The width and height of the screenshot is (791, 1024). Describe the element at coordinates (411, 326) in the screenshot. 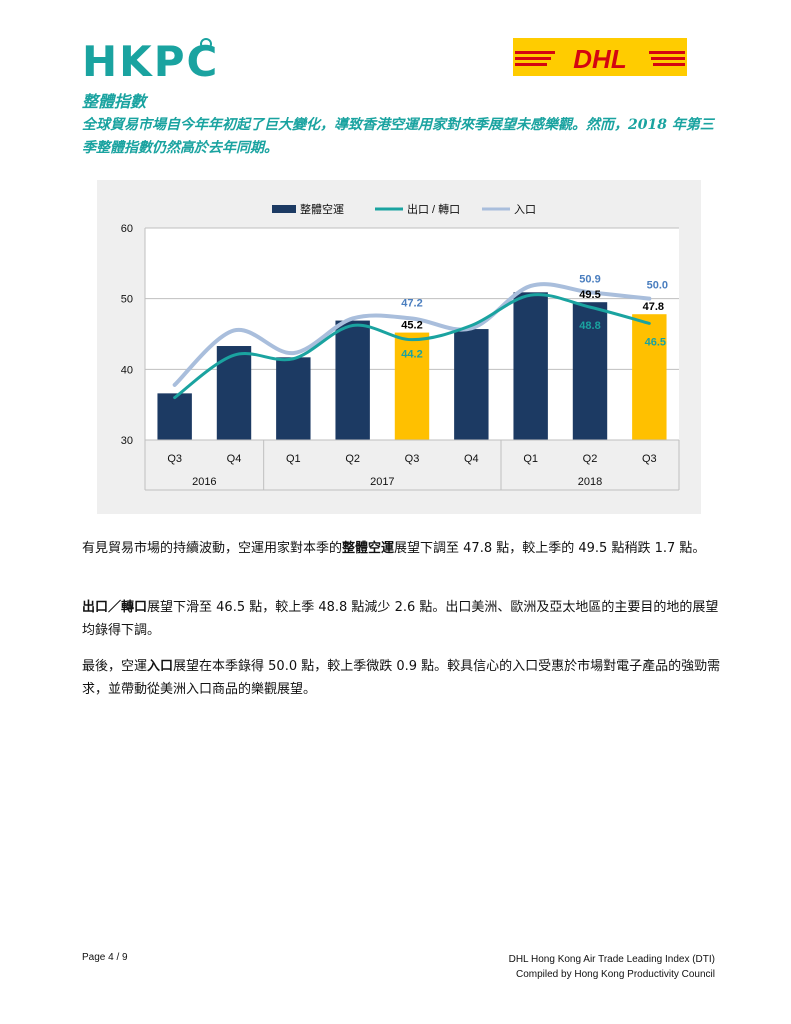

I see `bar-data-label-4: 45.2` at that location.